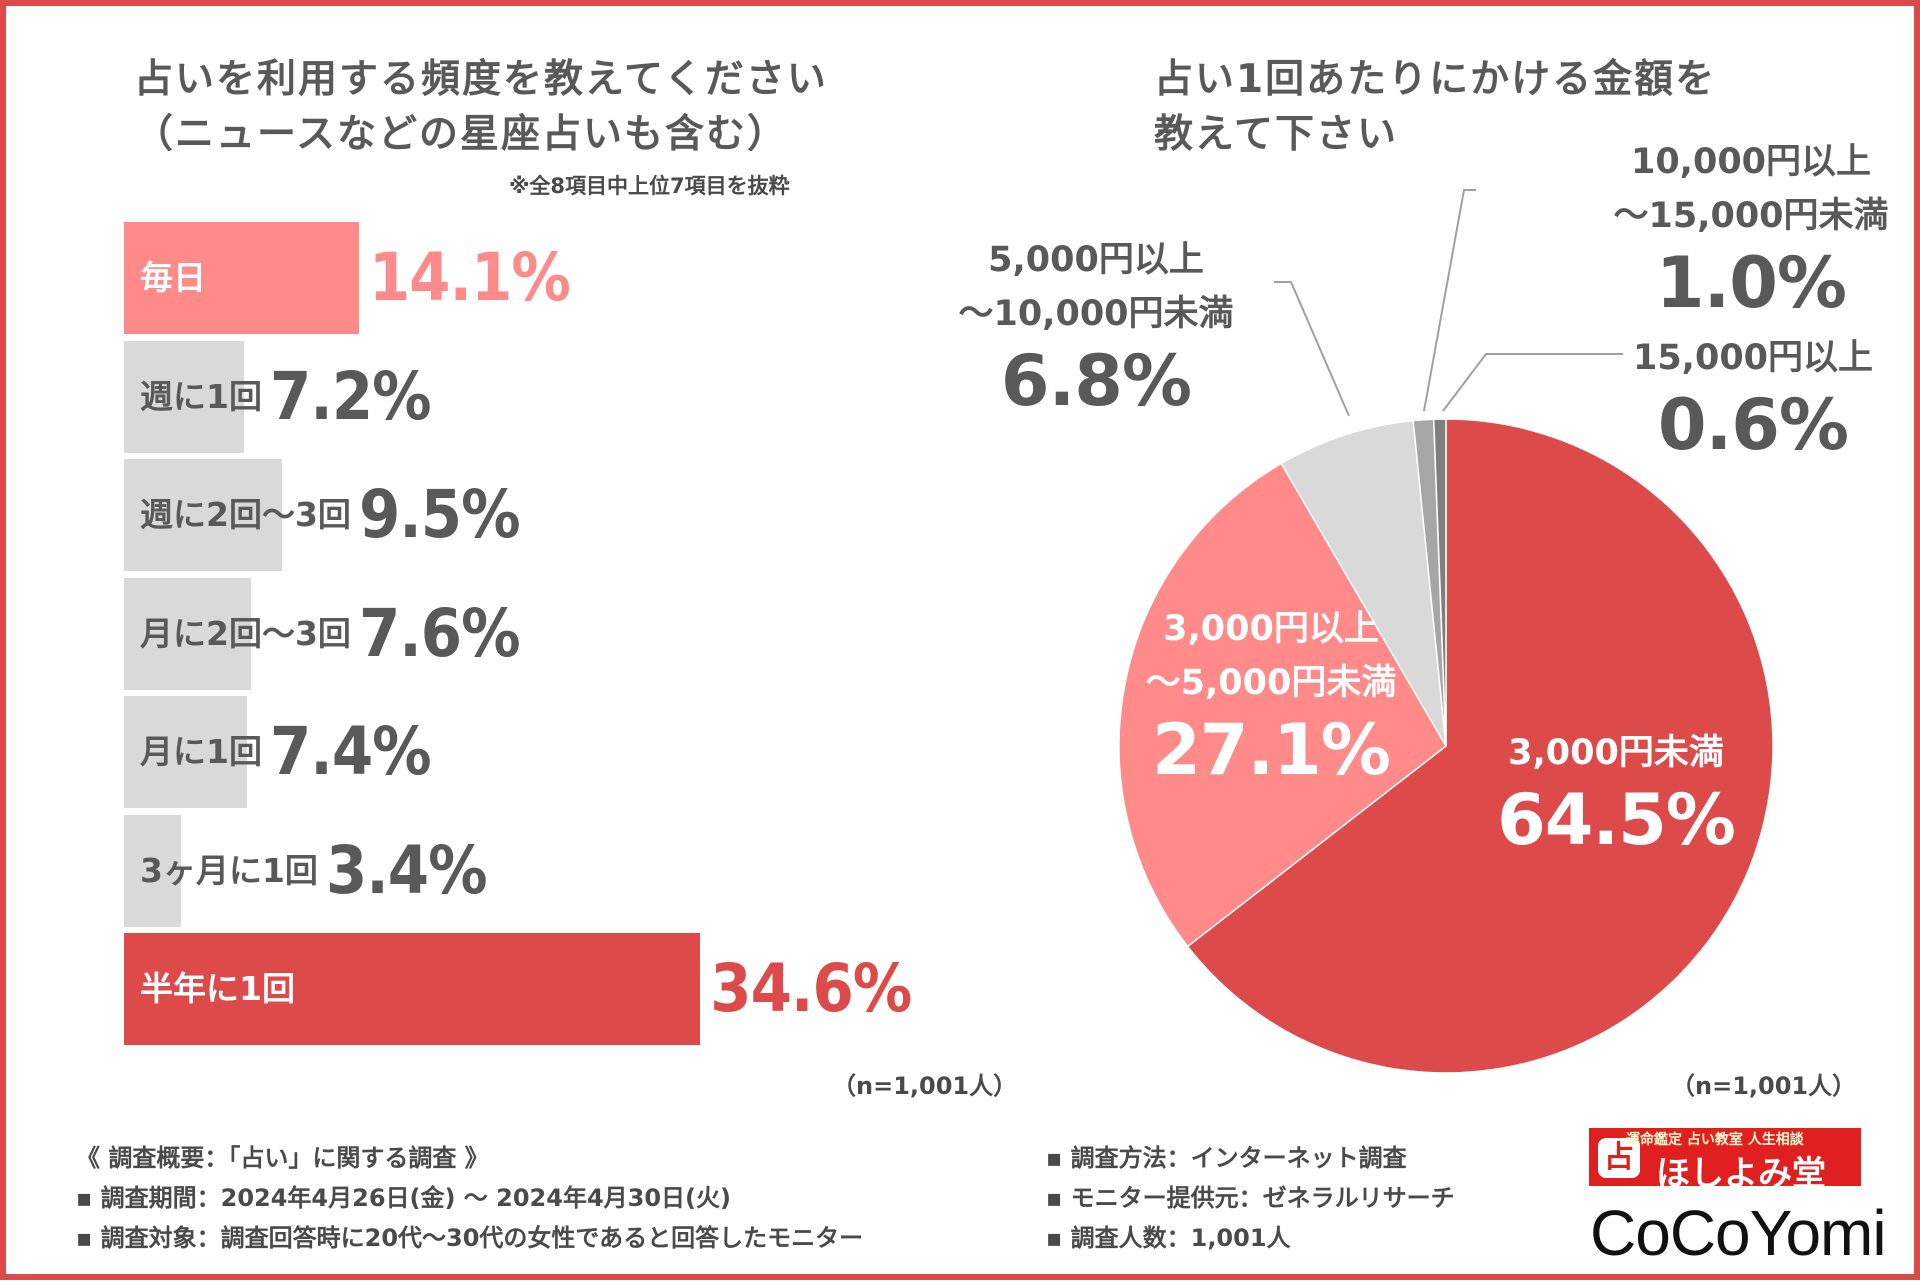  What do you see at coordinates (461, 134) in the screenshot?
I see `left-chart-title-line2: （ニュースなどの星座占いも含む）` at bounding box center [461, 134].